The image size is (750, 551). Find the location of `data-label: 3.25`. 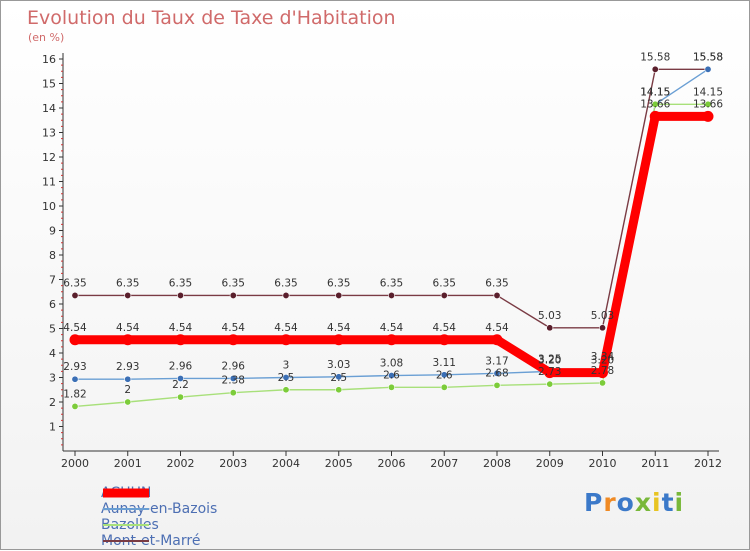

data-label: 3.25 is located at coordinates (549, 359).